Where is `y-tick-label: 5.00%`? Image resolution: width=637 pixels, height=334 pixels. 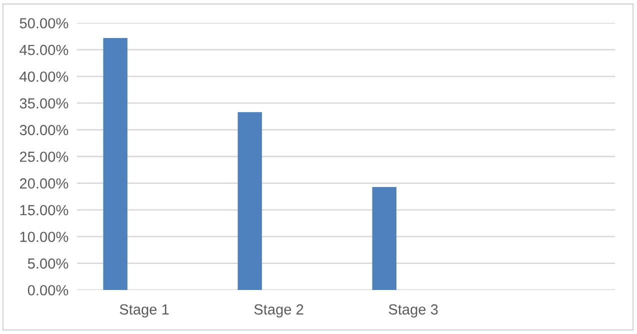 y-tick-label: 5.00% is located at coordinates (48, 263).